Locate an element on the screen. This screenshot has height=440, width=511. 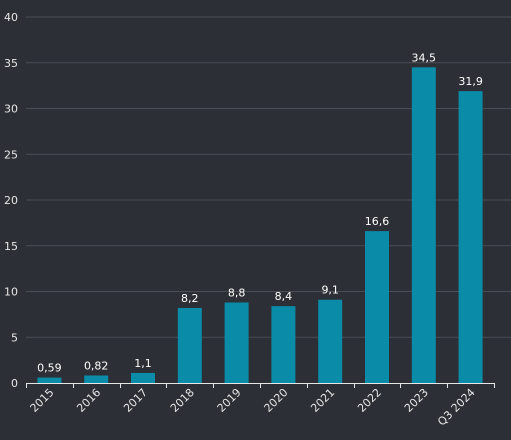
y-axis: 0 5 10 15 20 25 30 35 40 is located at coordinates (11, 200).